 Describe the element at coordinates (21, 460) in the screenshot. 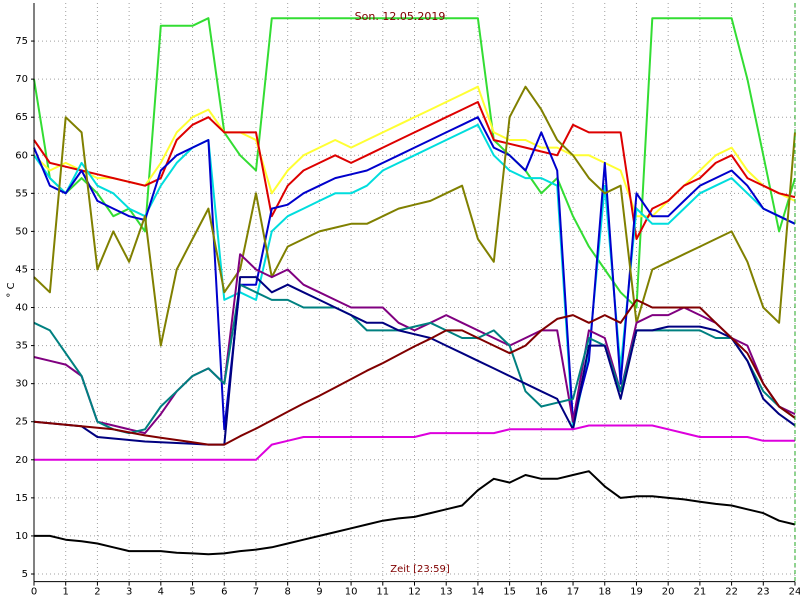

I see `y-tick-label: 20` at that location.